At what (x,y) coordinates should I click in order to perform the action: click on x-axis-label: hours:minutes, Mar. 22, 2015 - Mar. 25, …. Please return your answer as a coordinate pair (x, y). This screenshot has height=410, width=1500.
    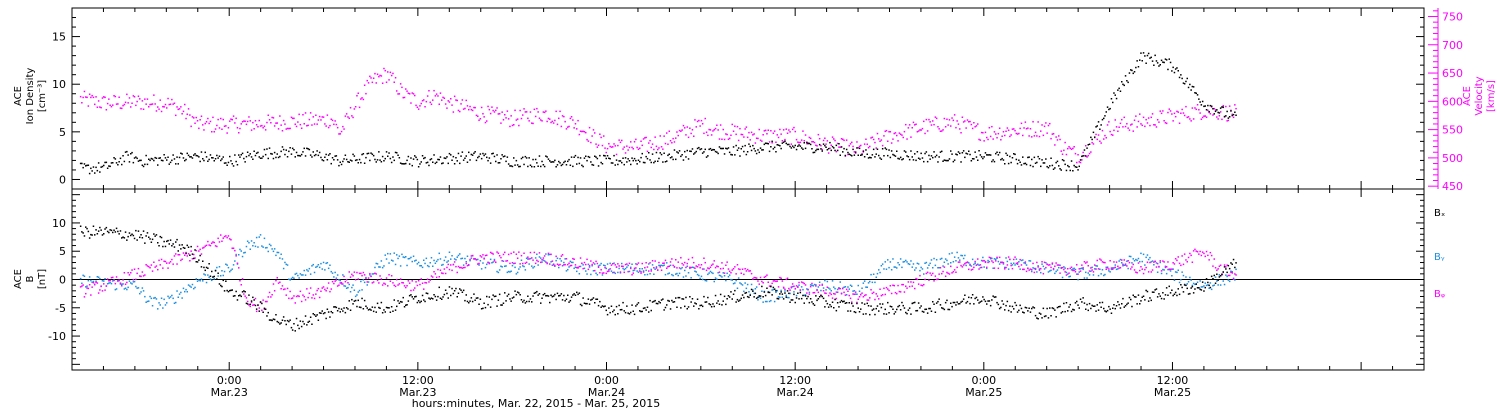
    Looking at the image, I should click on (536, 403).